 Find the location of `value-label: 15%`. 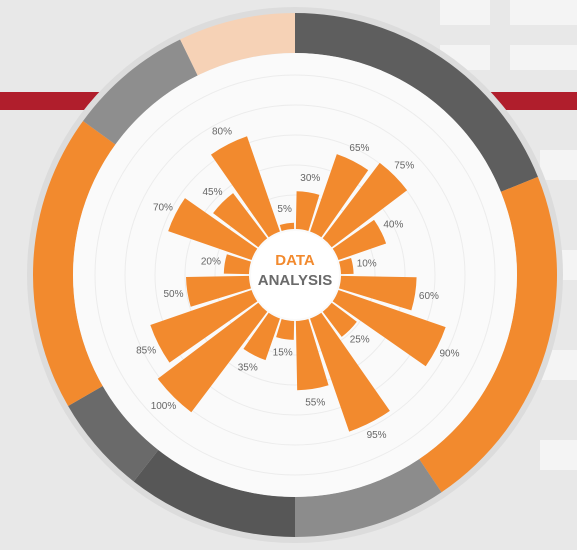

value-label: 15% is located at coordinates (283, 353).